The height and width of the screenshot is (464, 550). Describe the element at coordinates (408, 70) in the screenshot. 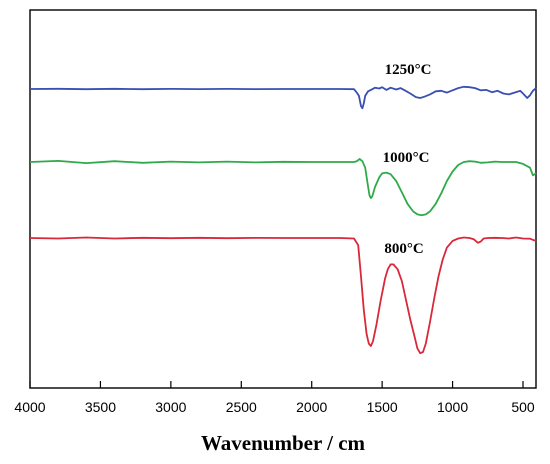

I see `series-label: 1250°C` at that location.